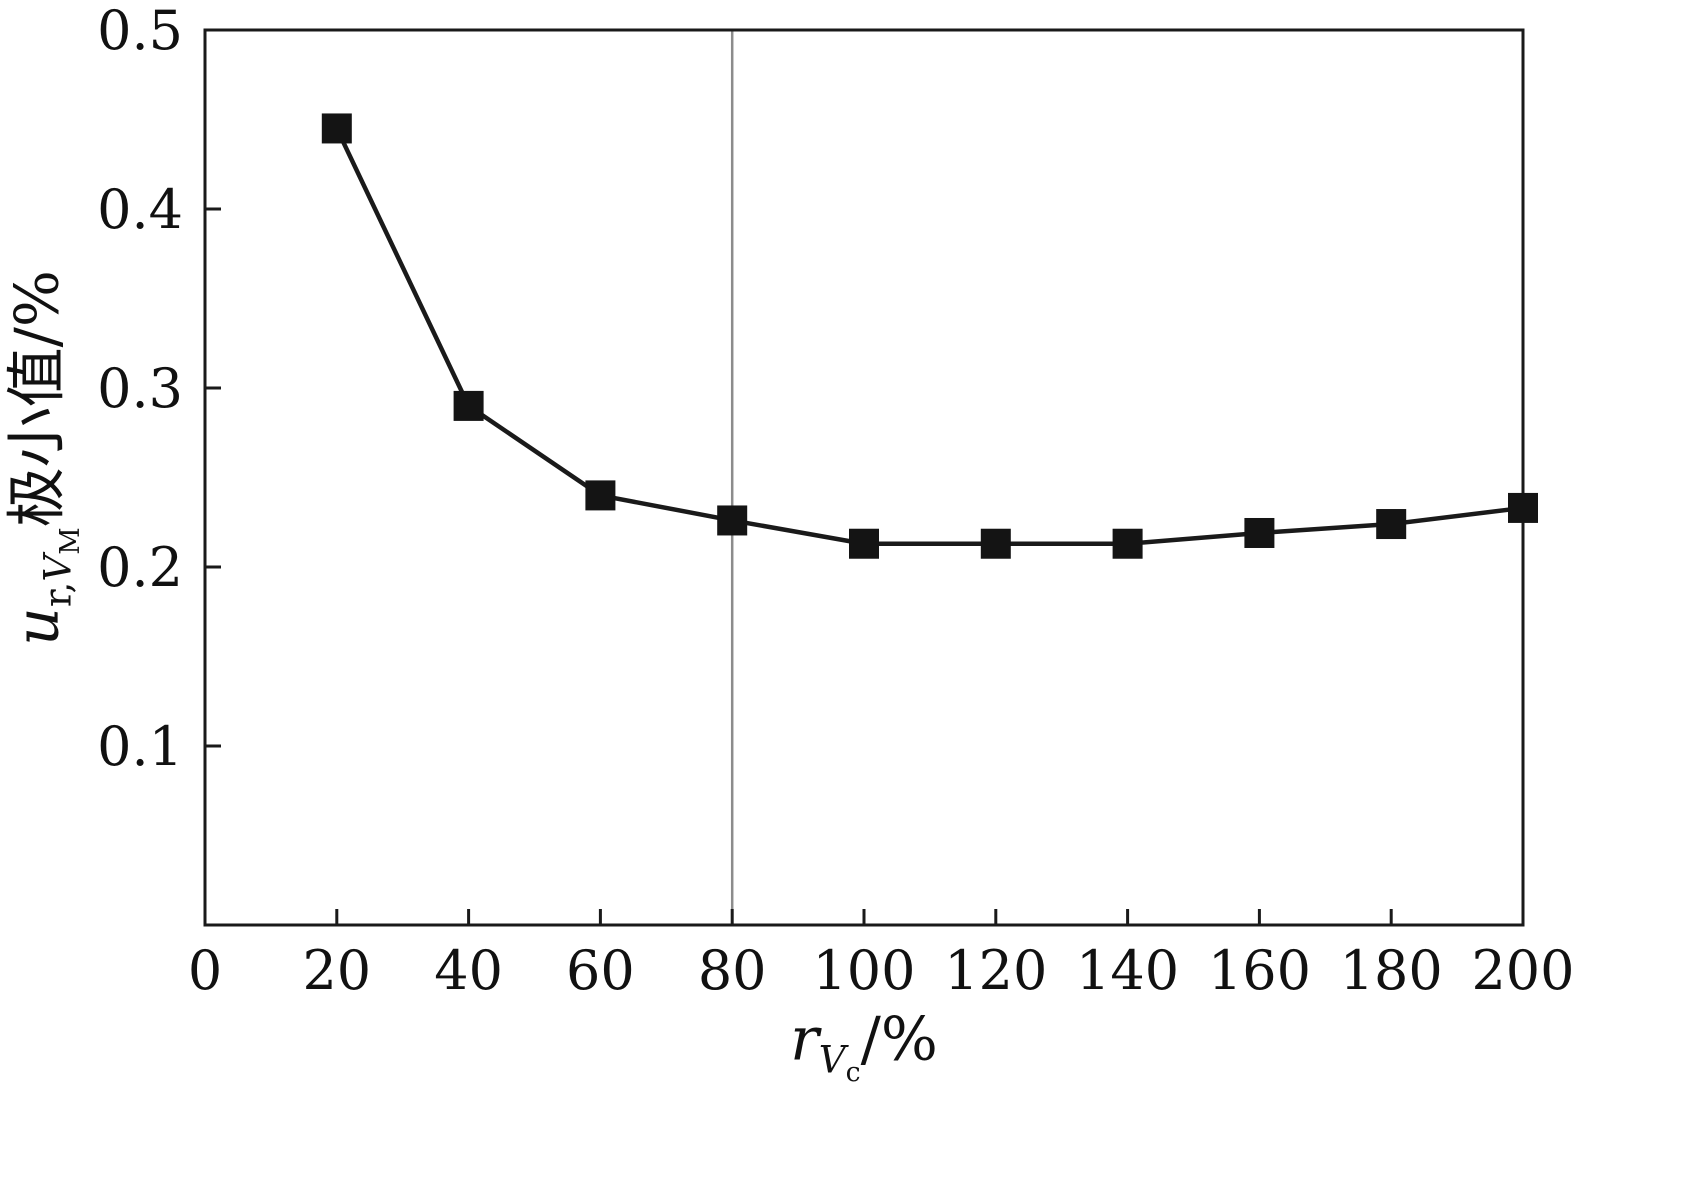 The height and width of the screenshot is (1200, 1693). What do you see at coordinates (140, 31) in the screenshot?
I see `y-tick-label: 0.5` at bounding box center [140, 31].